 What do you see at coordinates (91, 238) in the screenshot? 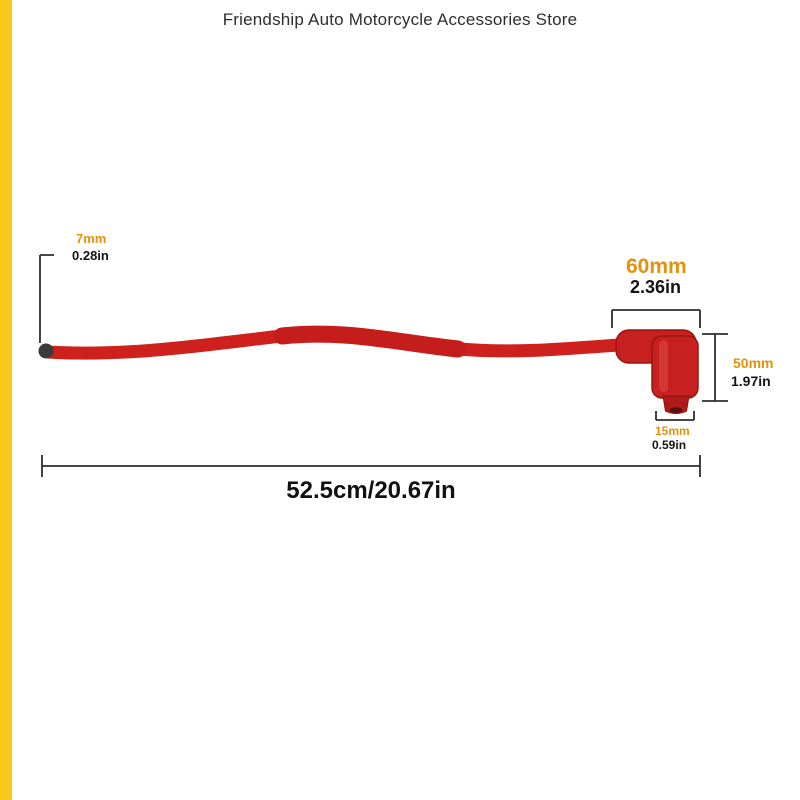
I see `label-cable-diameter-mm: 7mm` at bounding box center [91, 238].